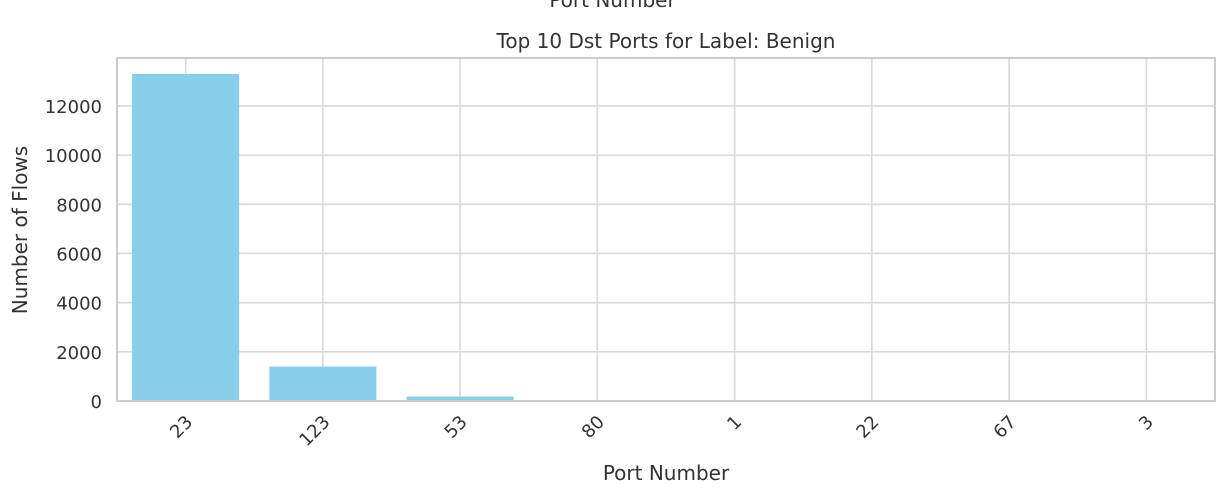 The height and width of the screenshot is (490, 1225). I want to click on y-tick-label: 0, so click(96, 402).